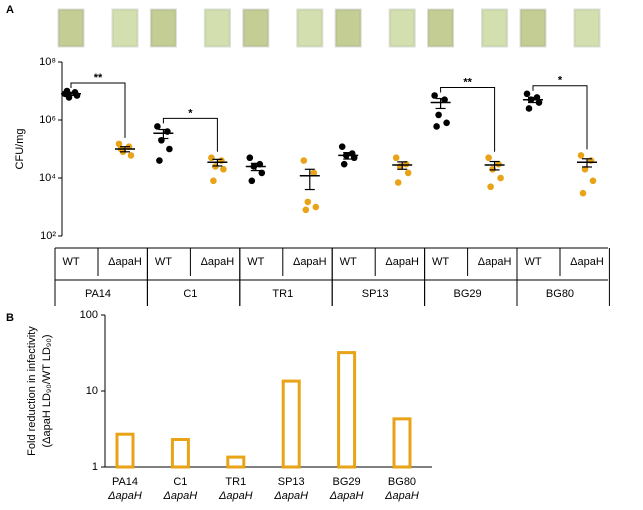  What do you see at coordinates (10, 318) in the screenshot?
I see `panel-label: B` at bounding box center [10, 318].